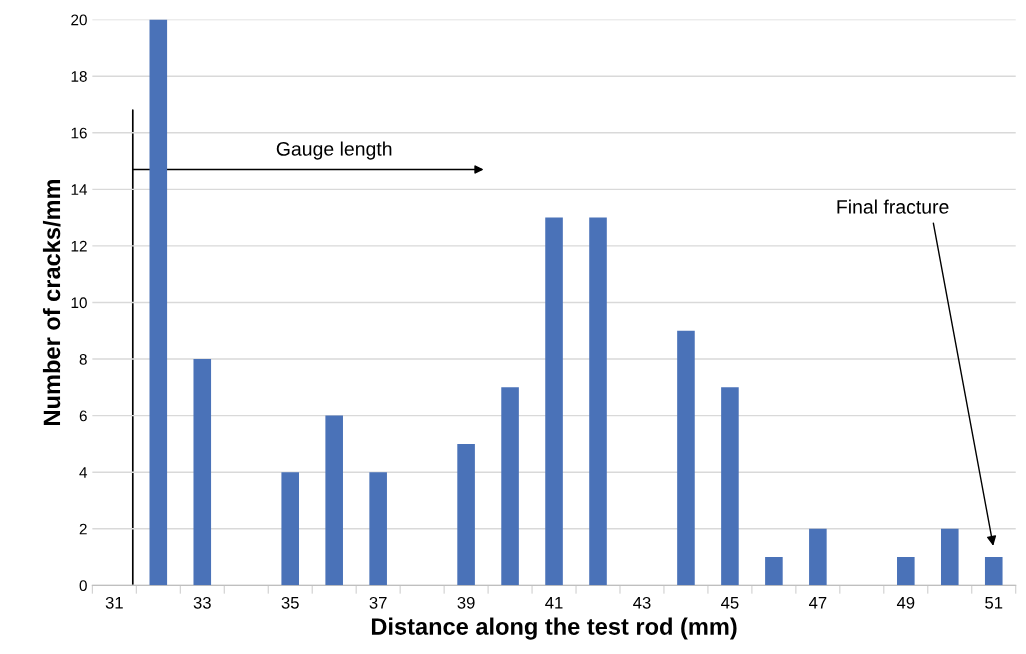 This screenshot has height=654, width=1026. I want to click on x-tick-label: 43, so click(642, 602).